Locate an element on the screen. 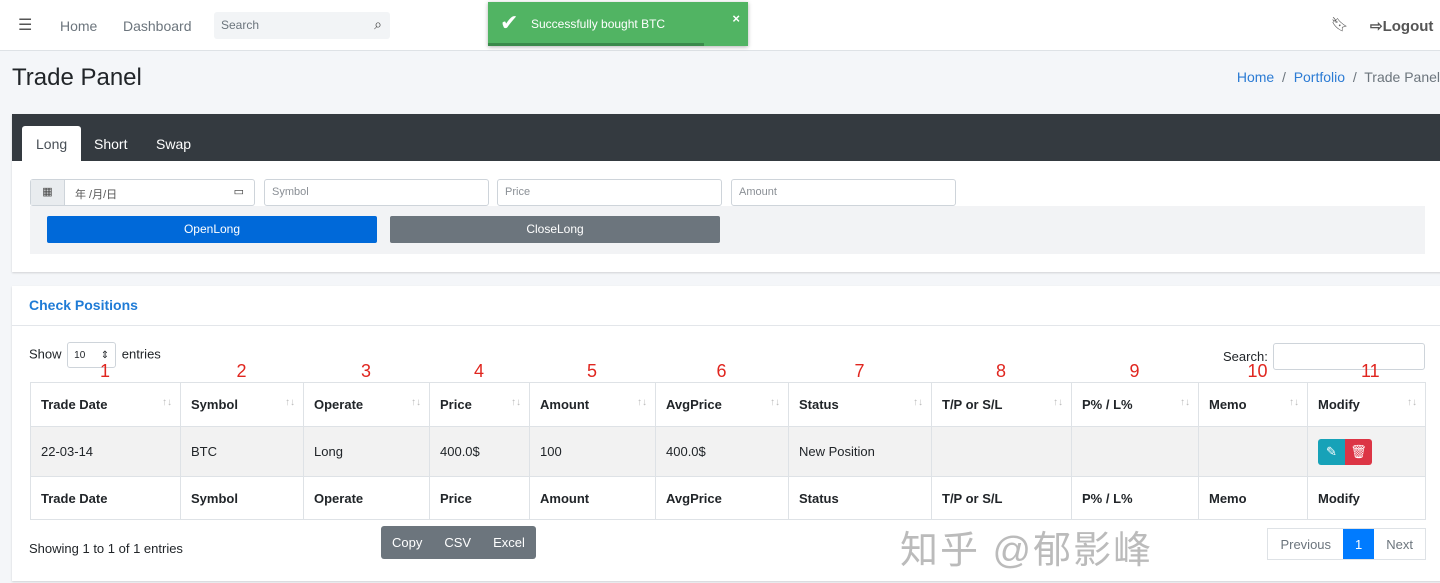  success-toast: ✔ Successfully bought BTC × is located at coordinates (618, 24).